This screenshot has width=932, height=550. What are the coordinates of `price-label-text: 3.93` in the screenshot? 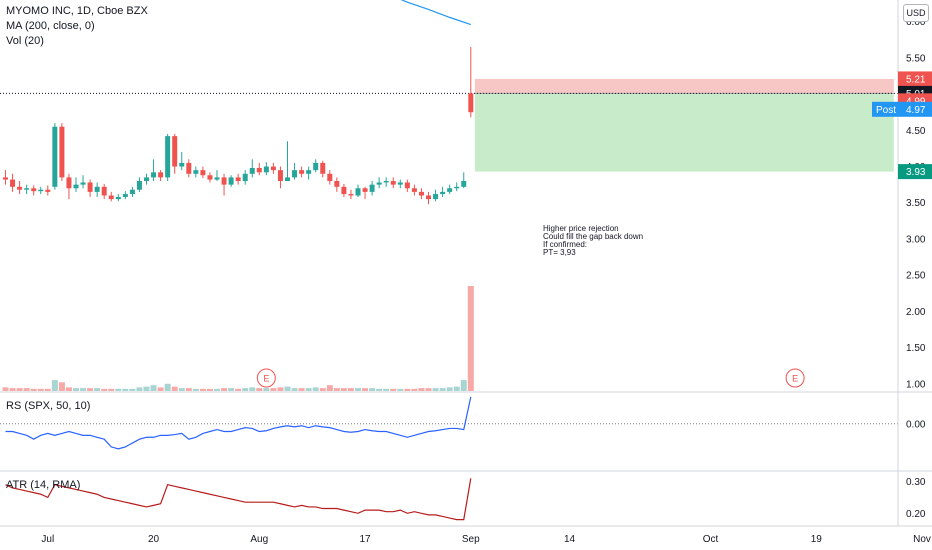 It's located at (916, 172).